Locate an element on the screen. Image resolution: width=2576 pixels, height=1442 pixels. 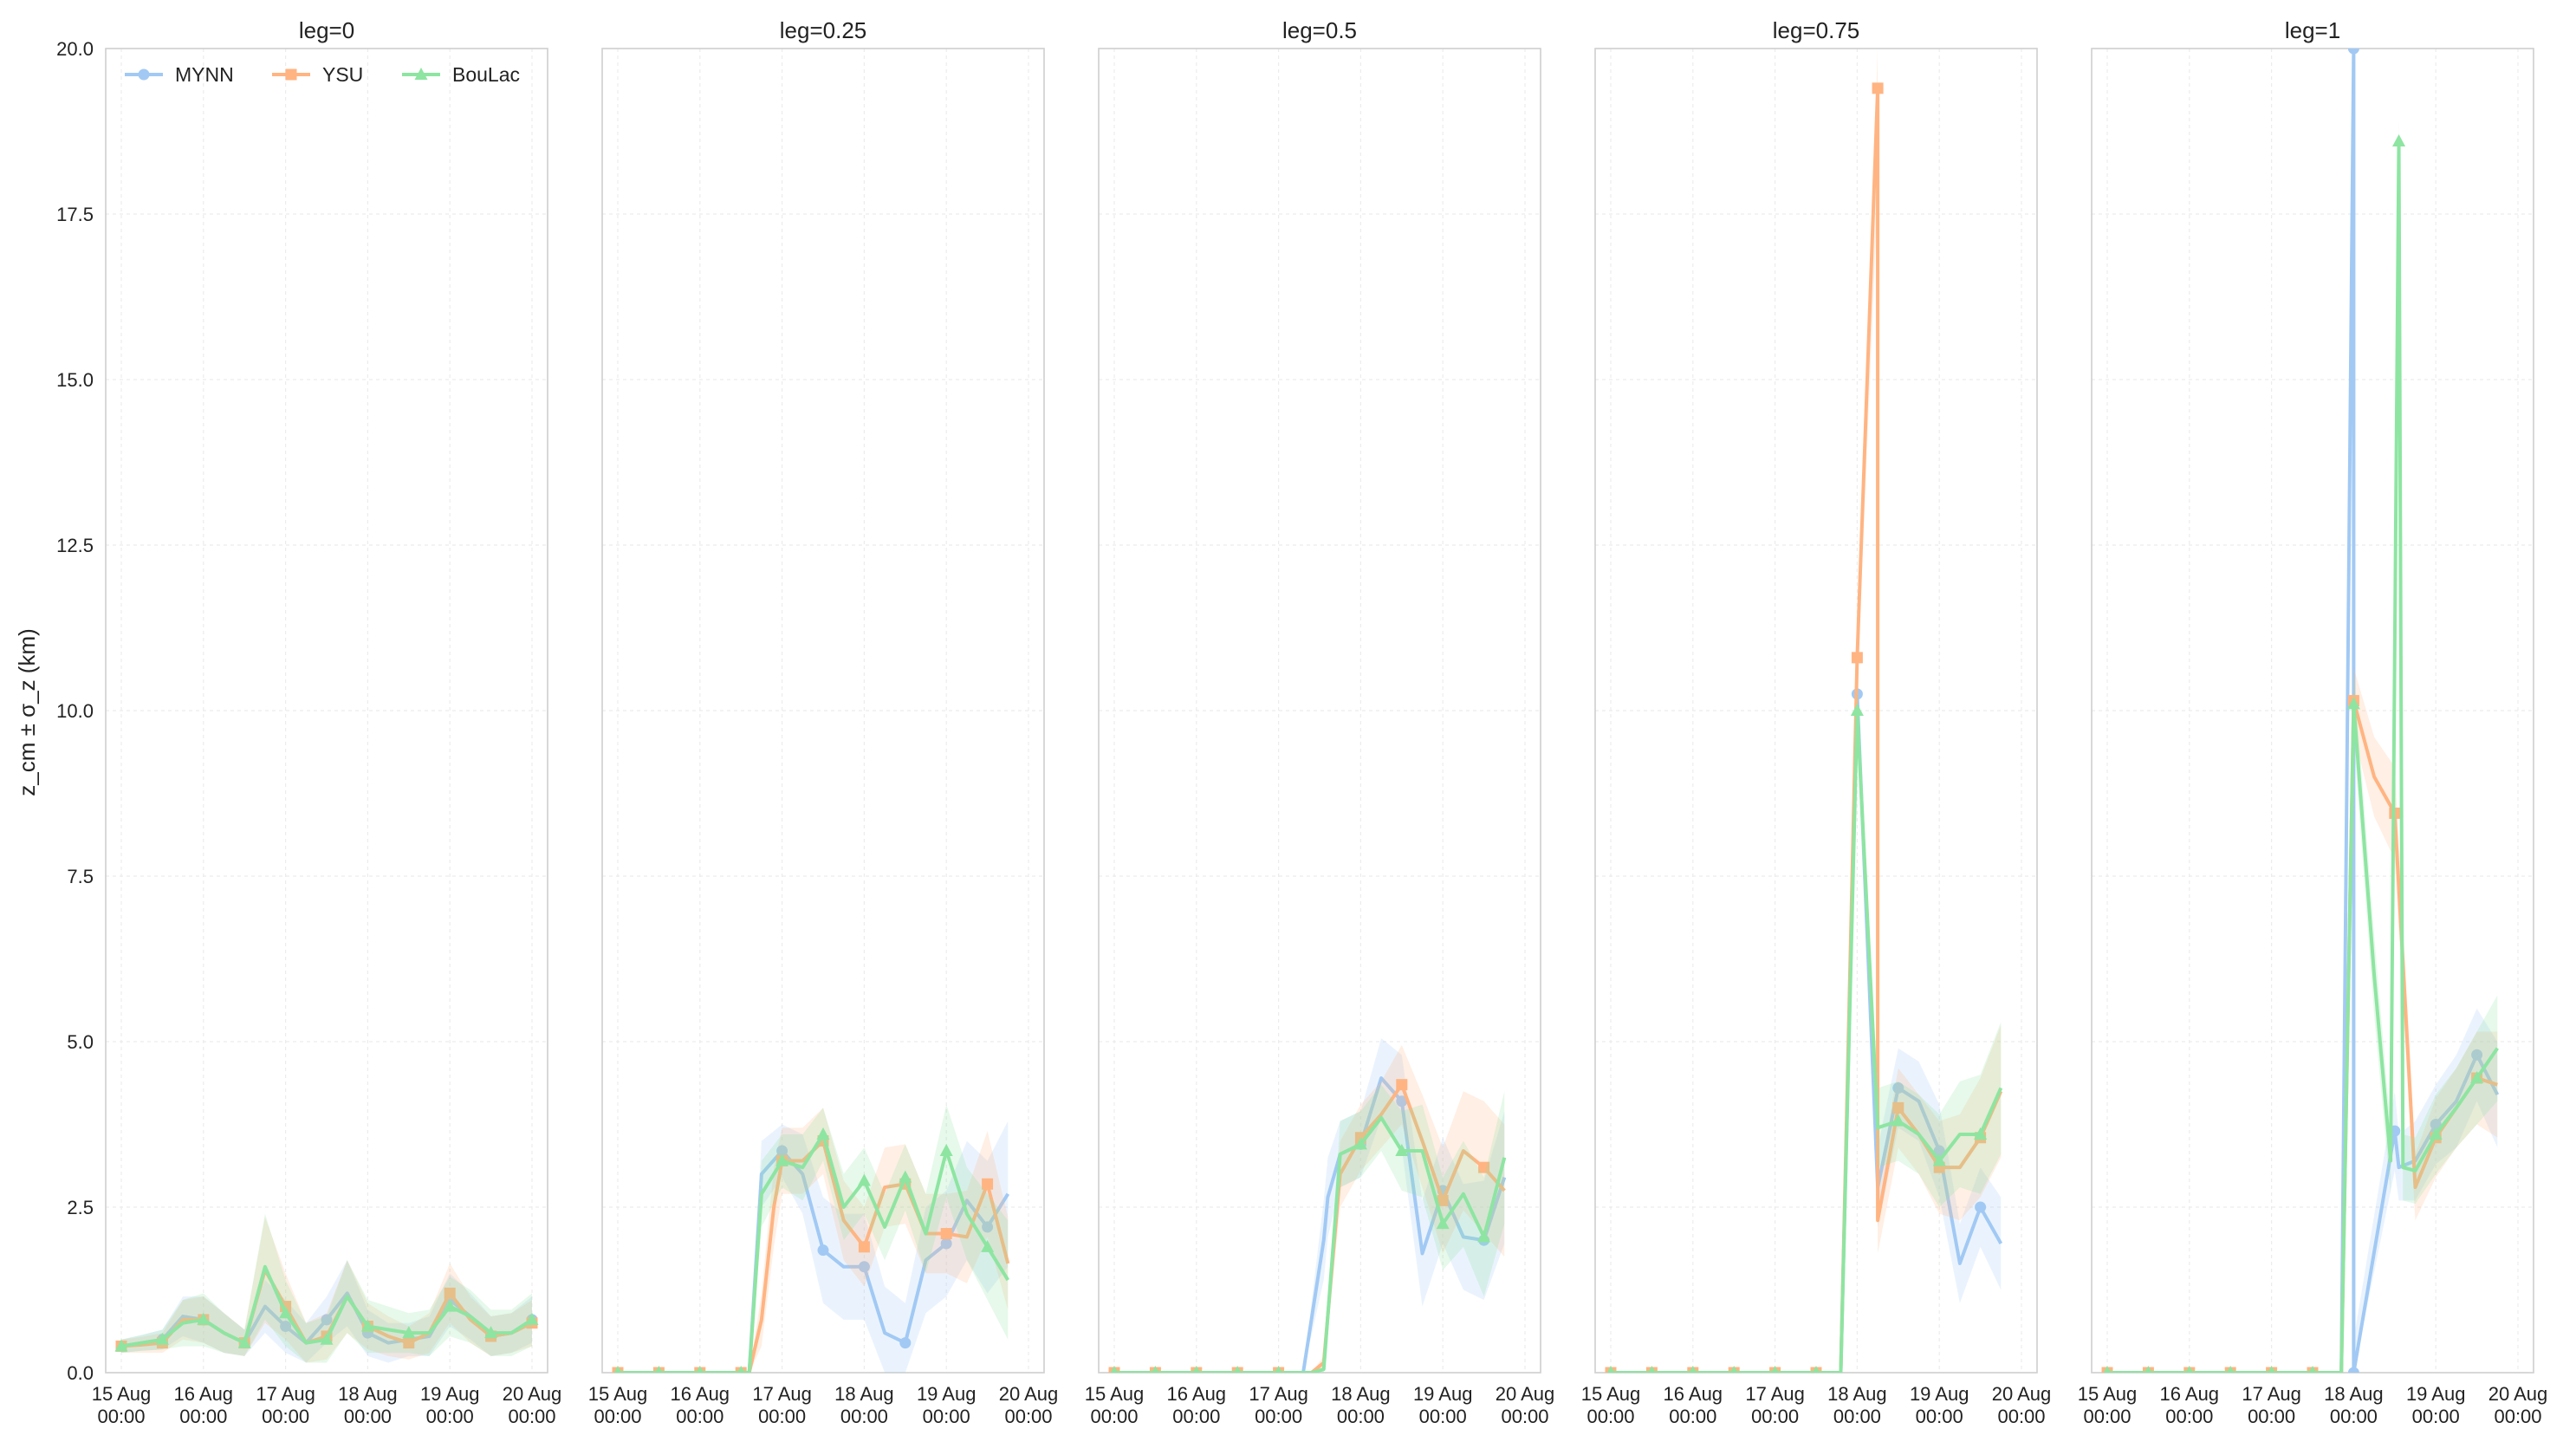
panel-title: leg=0.25 is located at coordinates (823, 30).